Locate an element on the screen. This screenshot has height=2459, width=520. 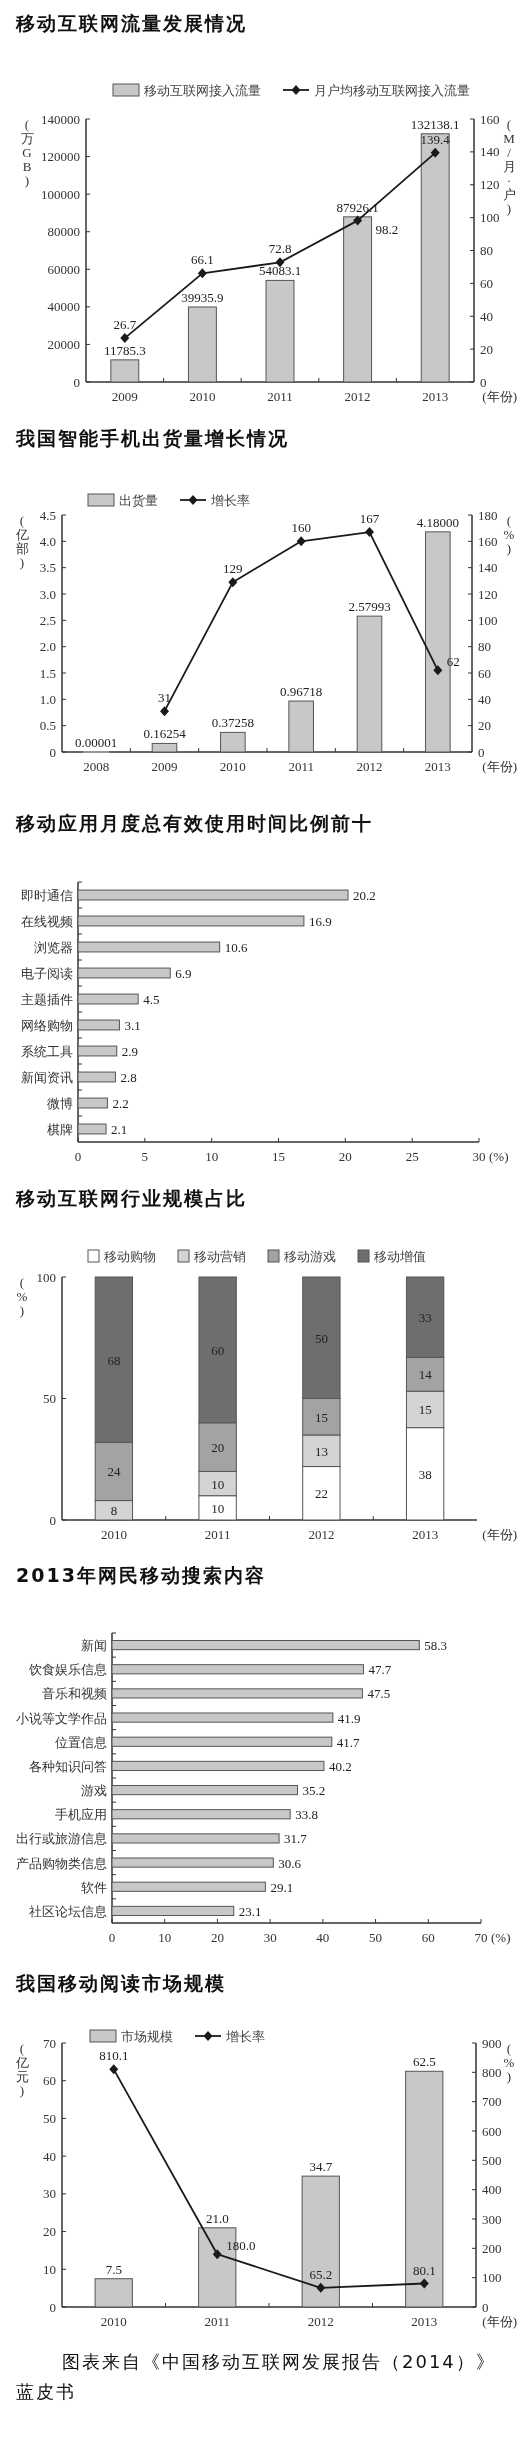
x-axis-title: (%) is located at coordinates (499, 1156).